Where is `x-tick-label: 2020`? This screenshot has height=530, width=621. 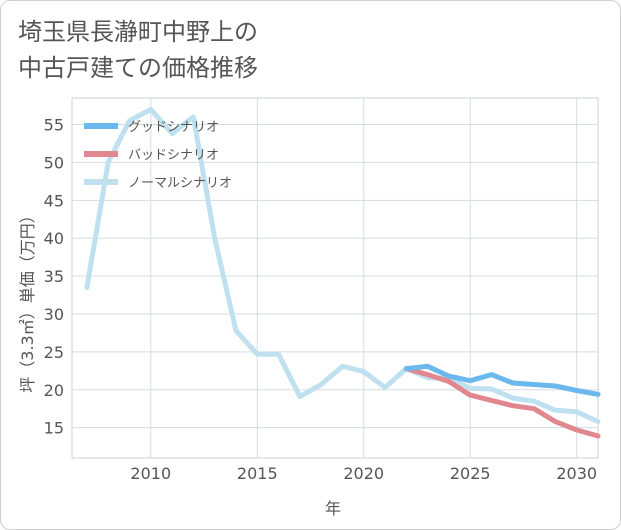
x-tick-label: 2020 is located at coordinates (363, 473).